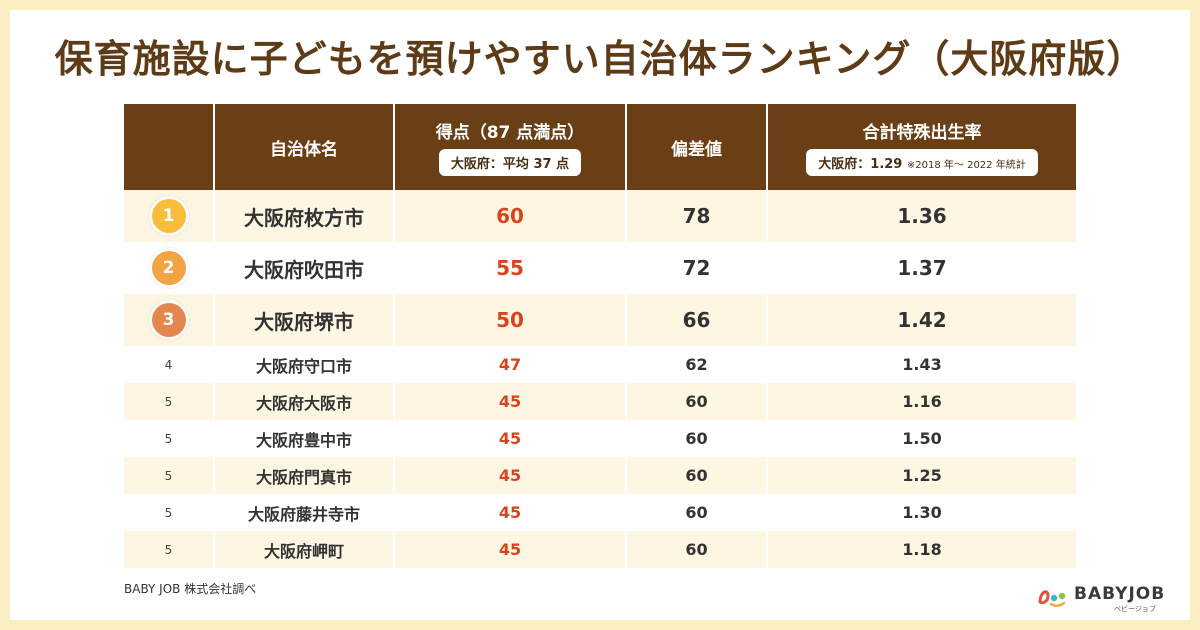 The width and height of the screenshot is (1200, 630). Describe the element at coordinates (303, 268) in the screenshot. I see `name-cell: 大阪府吹田市` at that location.